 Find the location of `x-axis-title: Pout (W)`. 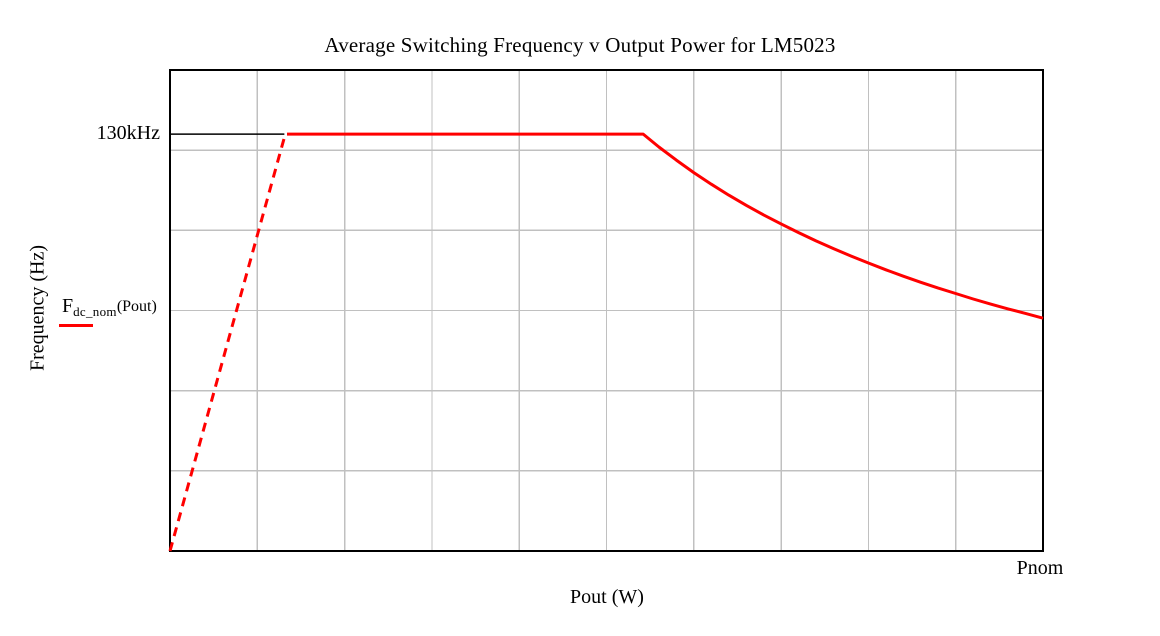

x-axis-title: Pout (W) is located at coordinates (607, 597).